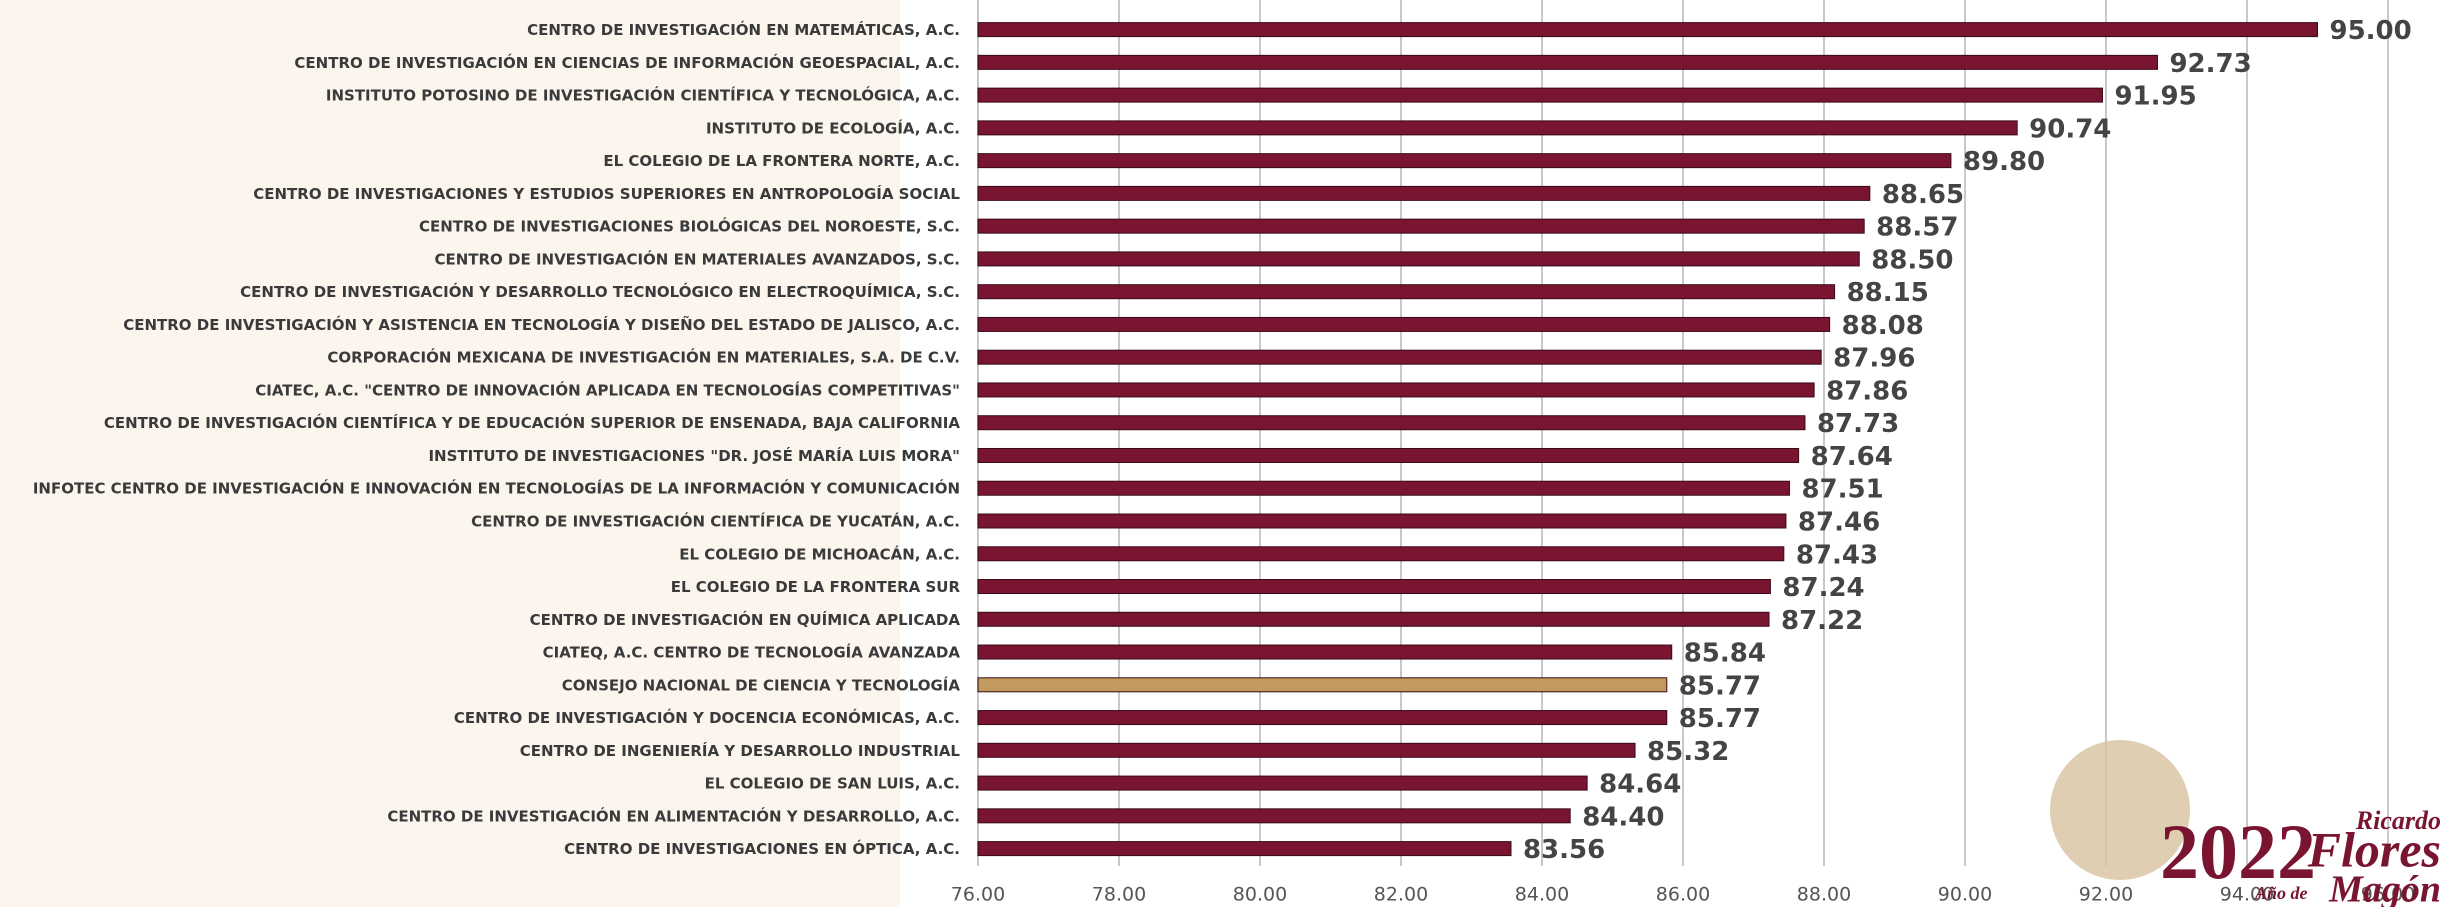 The image size is (2441, 907). Describe the element at coordinates (761, 684) in the screenshot. I see `category-label: CONSEJO NACIONAL DE CIENCIA Y TECNOLOGÍA` at that location.